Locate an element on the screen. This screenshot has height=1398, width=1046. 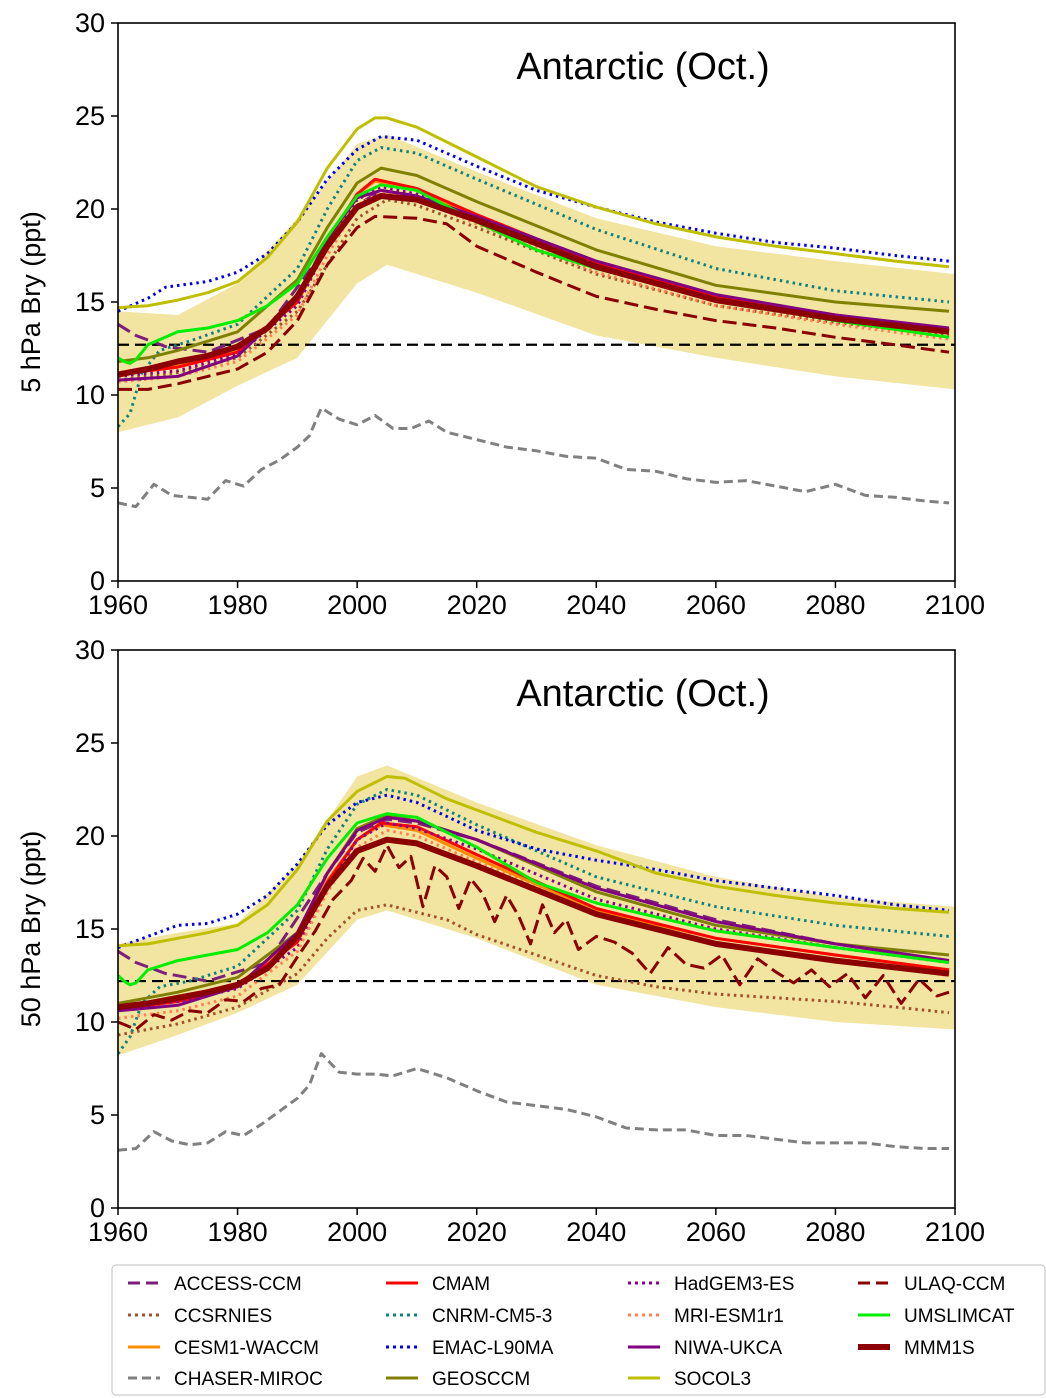
legend-item-umslimcat: UMSLIMCAT is located at coordinates (936, 1316).